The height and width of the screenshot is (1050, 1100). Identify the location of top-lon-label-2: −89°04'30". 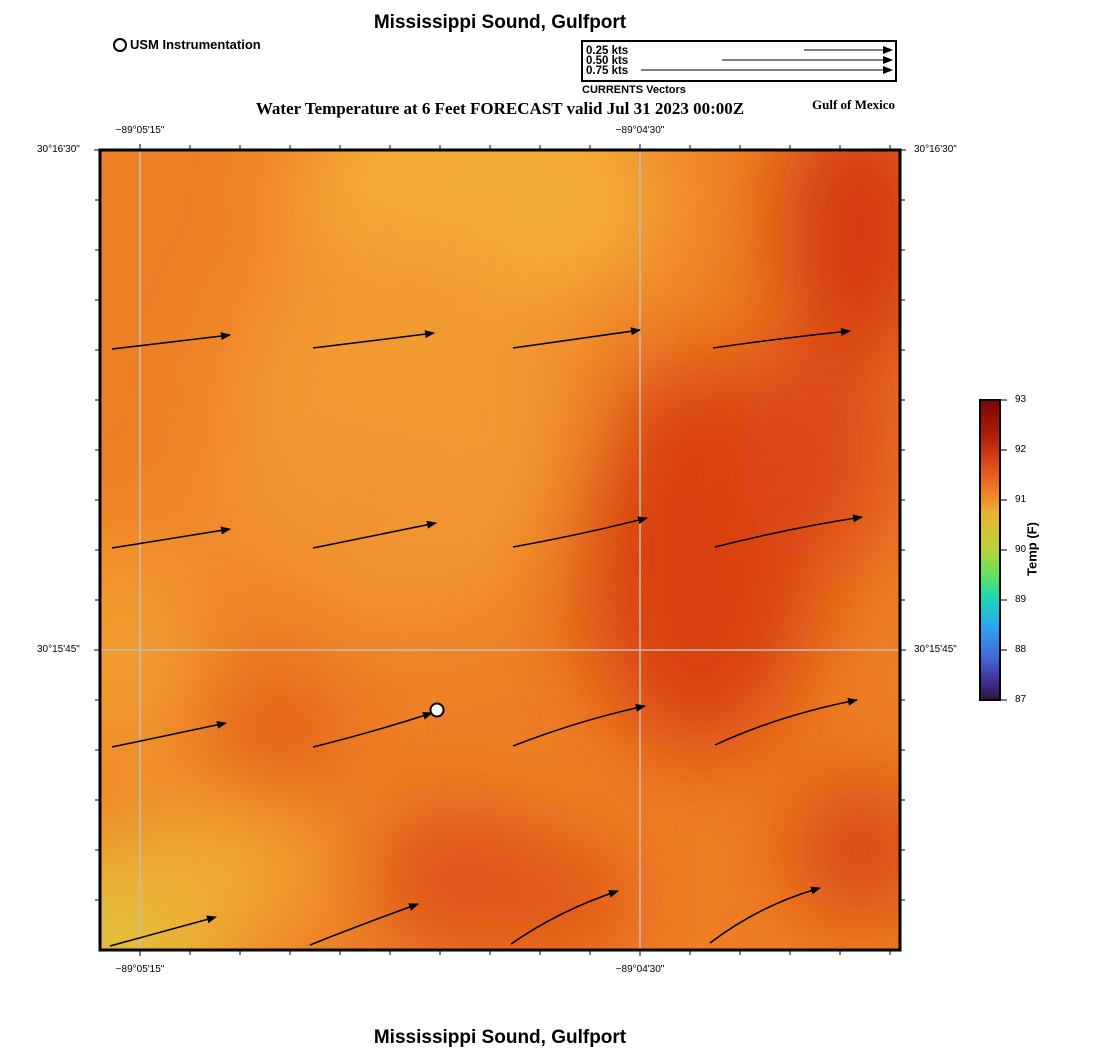
(640, 130).